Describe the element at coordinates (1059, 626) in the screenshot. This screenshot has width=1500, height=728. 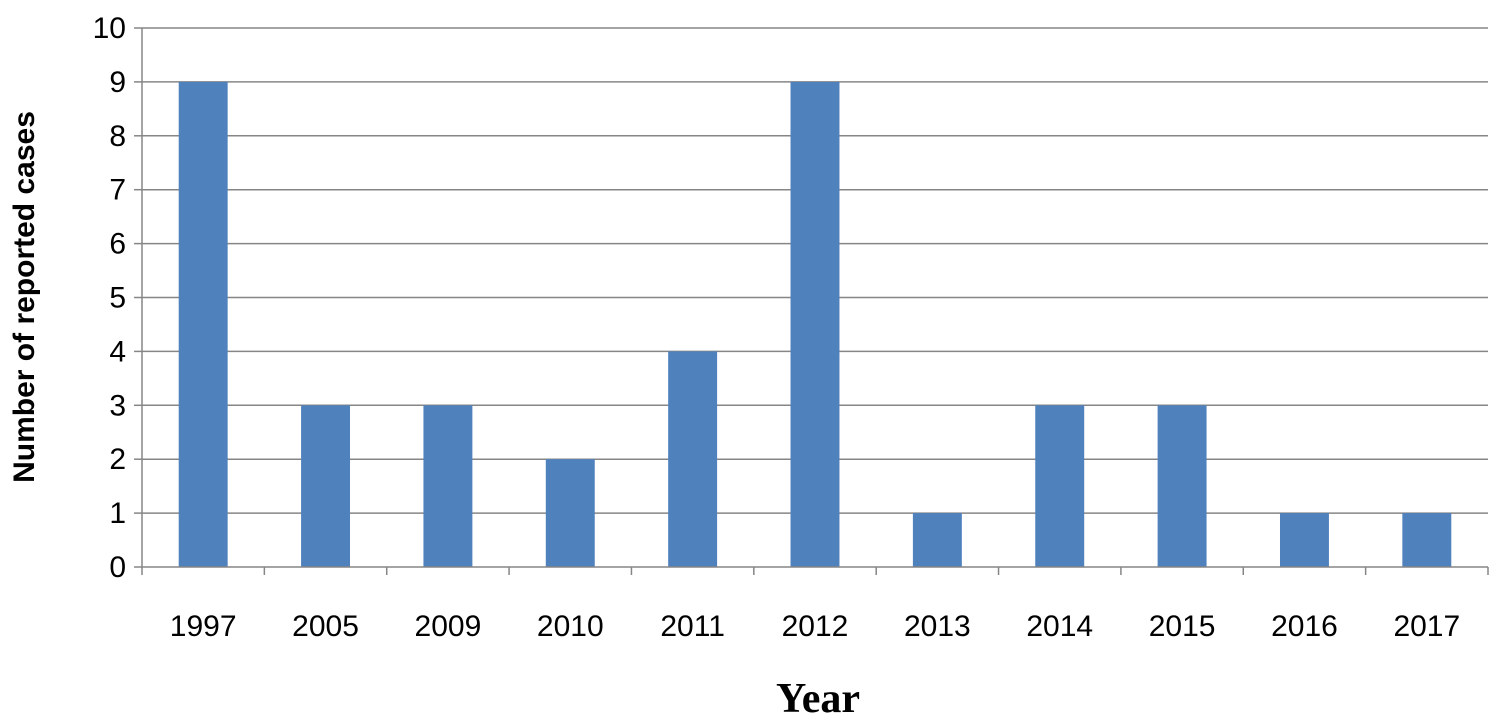
I see `x-tick-label: 2014` at that location.